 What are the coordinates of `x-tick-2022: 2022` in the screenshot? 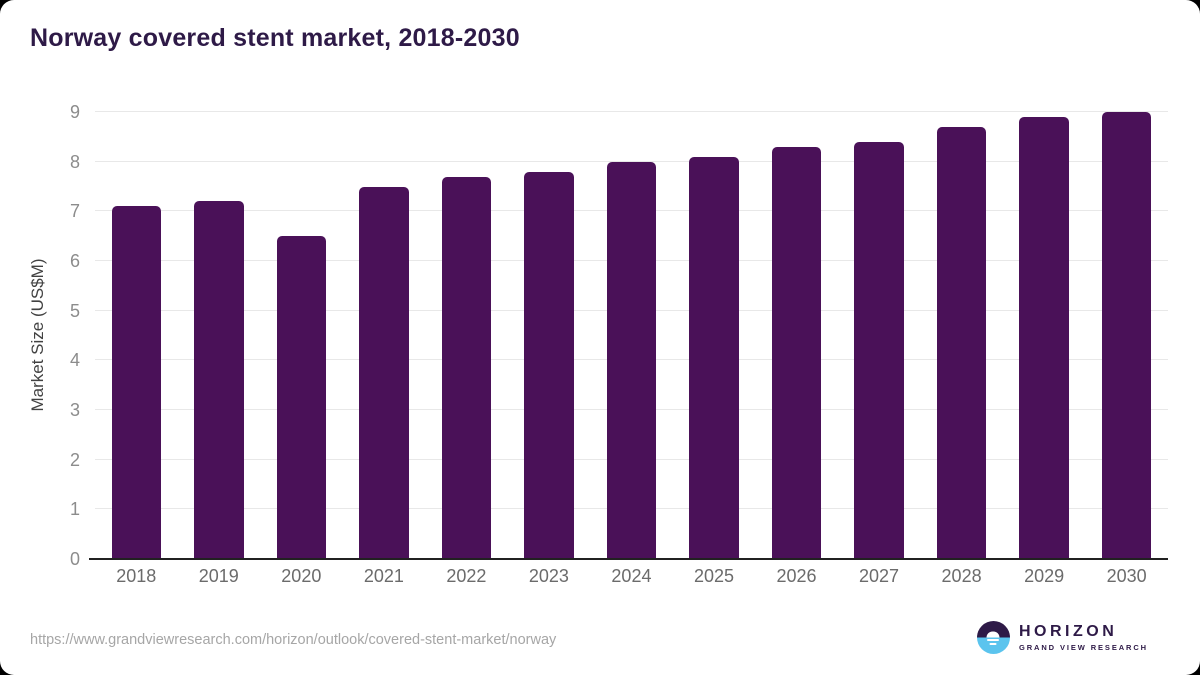 It's located at (466, 576).